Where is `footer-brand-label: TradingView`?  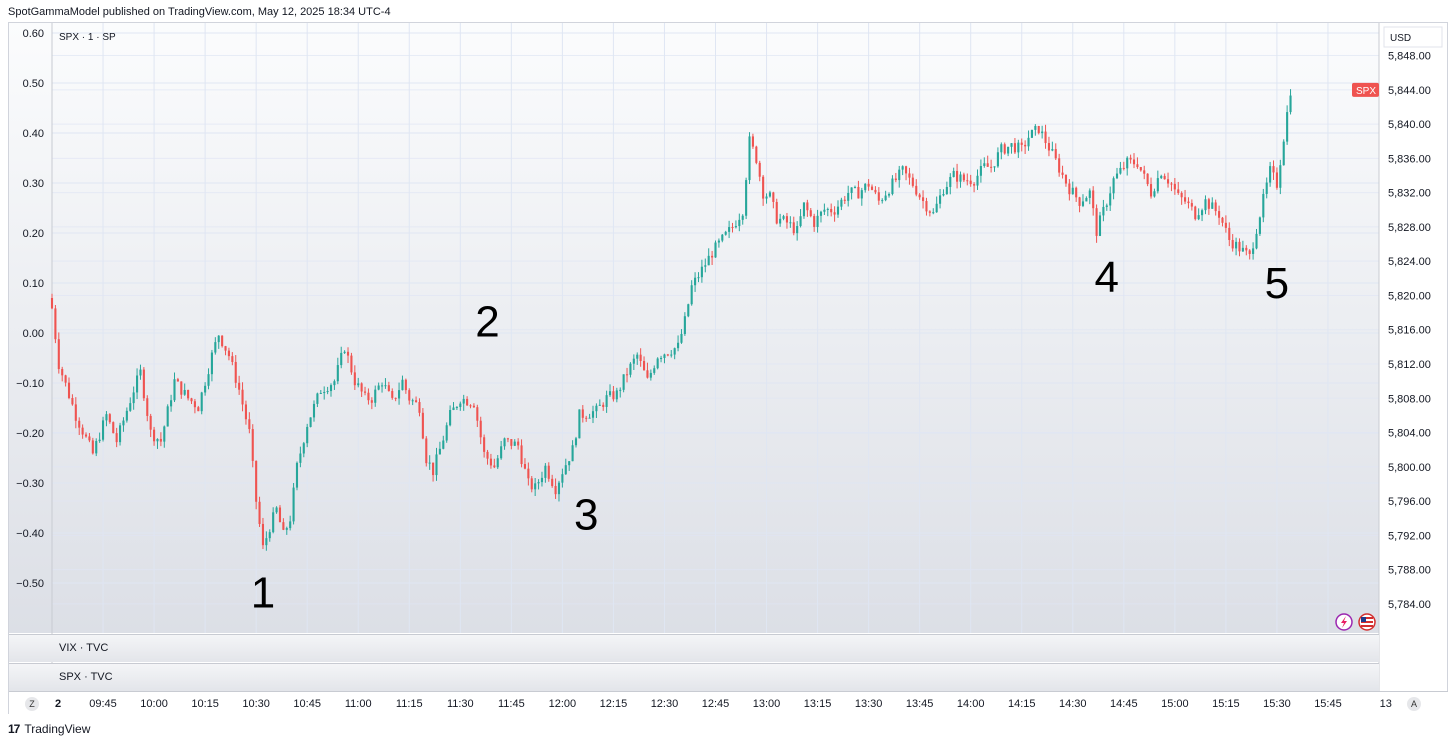
footer-brand-label: TradingView is located at coordinates (57, 729).